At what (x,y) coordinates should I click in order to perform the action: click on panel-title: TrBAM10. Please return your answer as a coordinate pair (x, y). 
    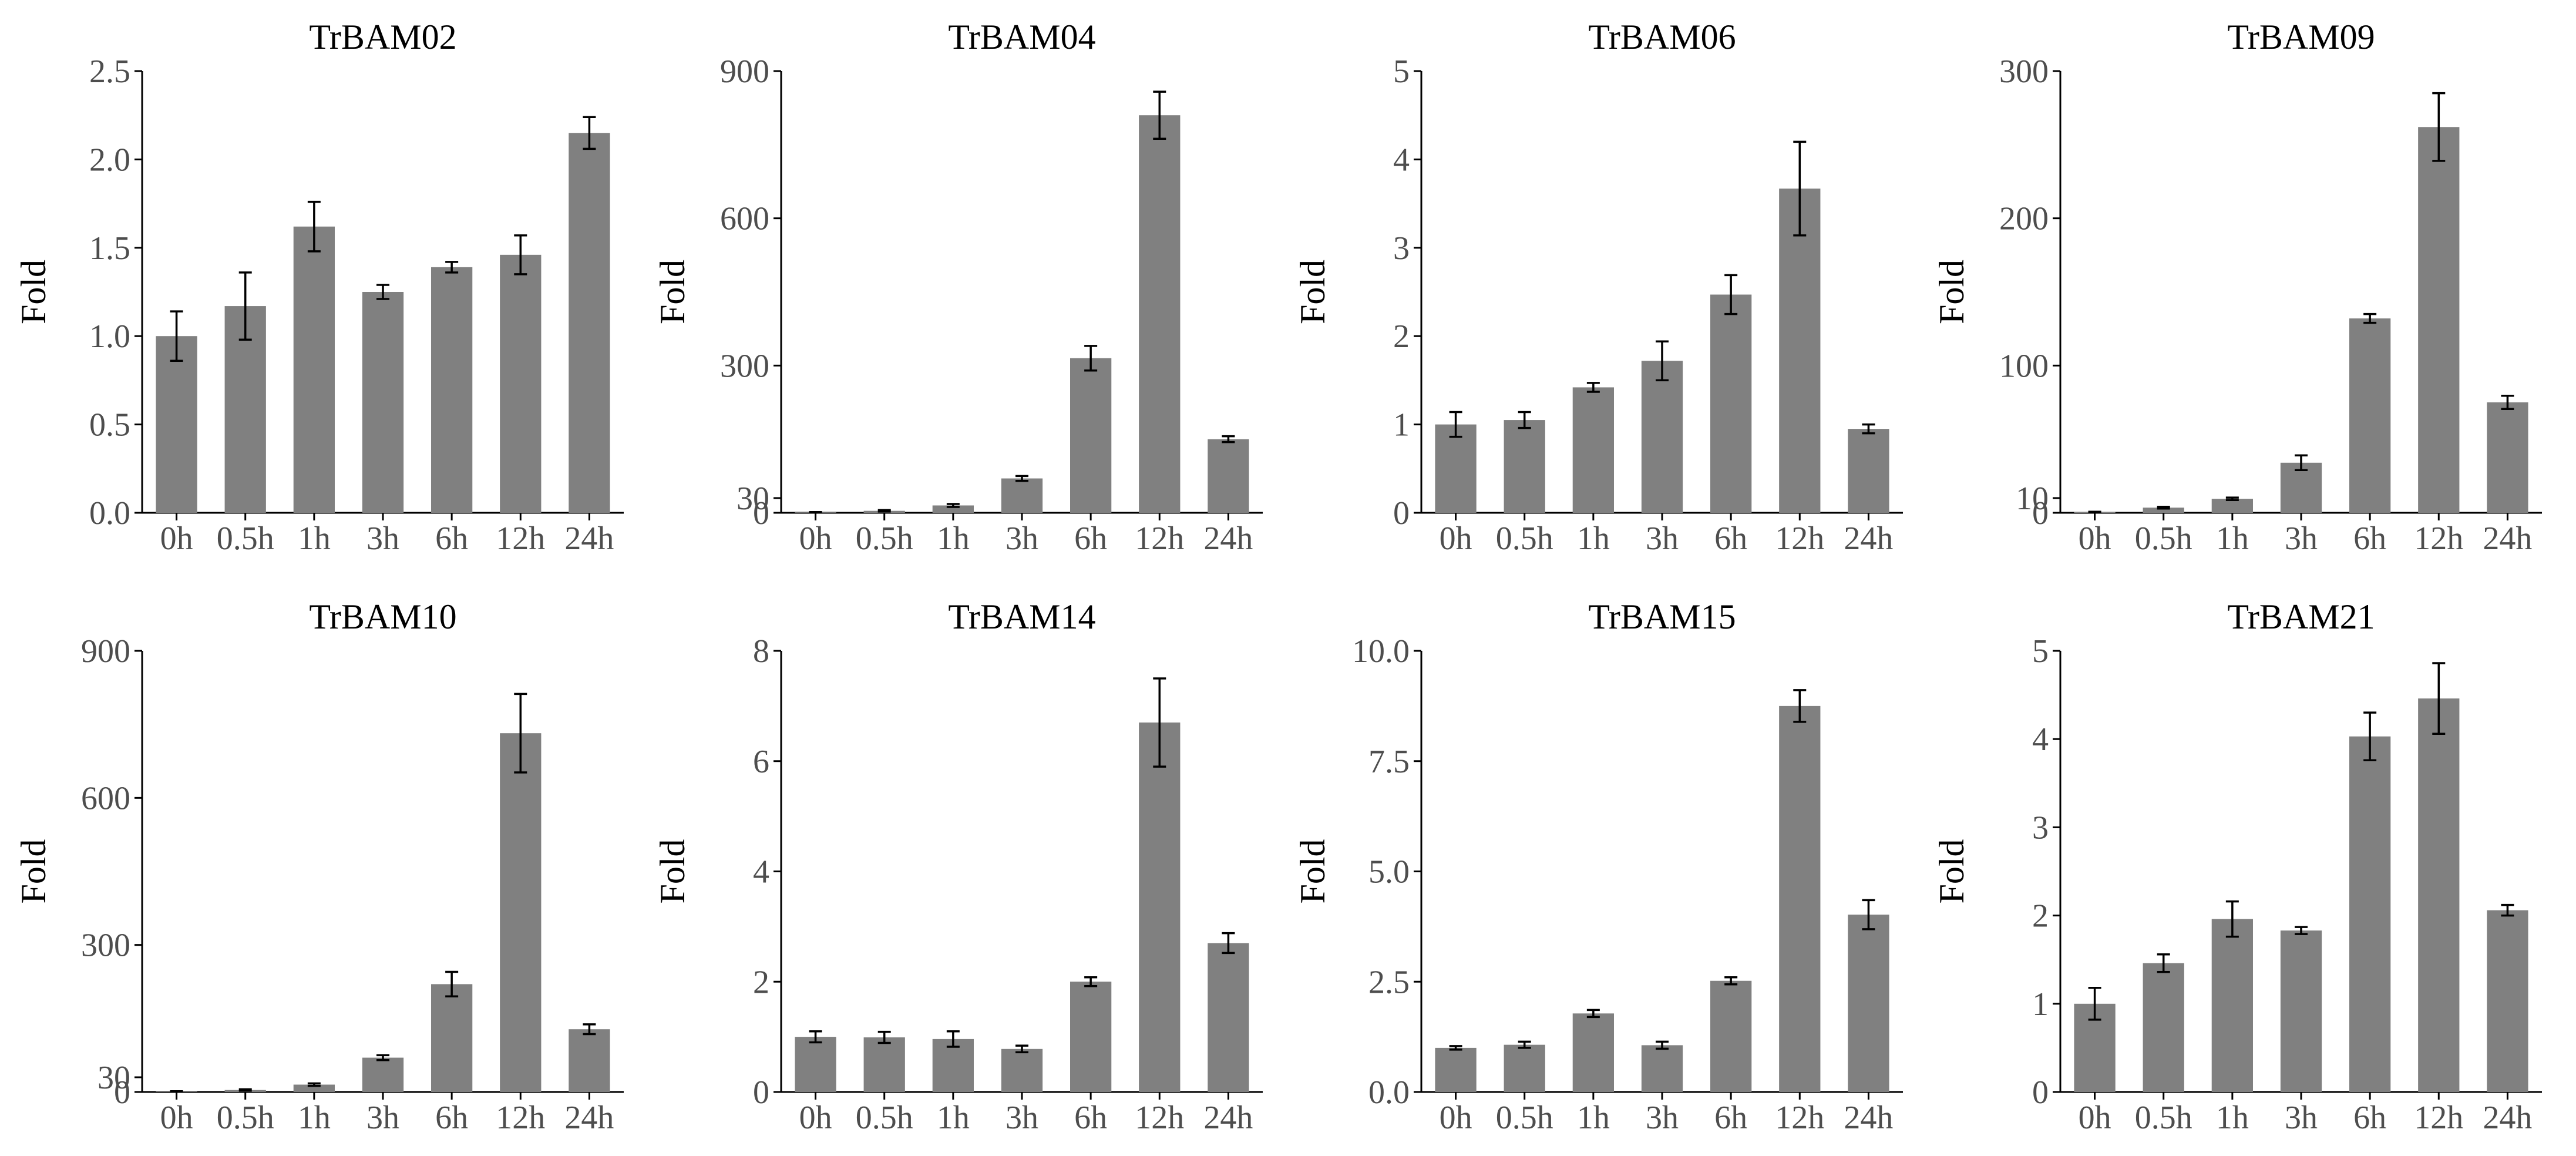
    Looking at the image, I should click on (382, 616).